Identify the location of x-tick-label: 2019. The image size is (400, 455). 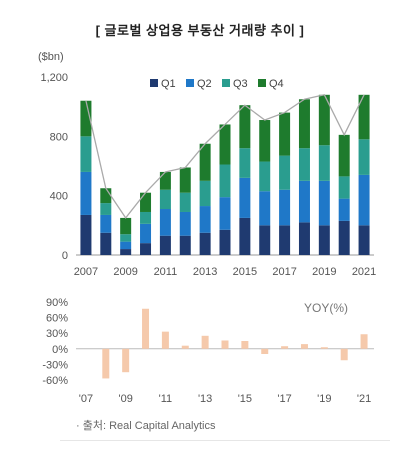
(324, 272).